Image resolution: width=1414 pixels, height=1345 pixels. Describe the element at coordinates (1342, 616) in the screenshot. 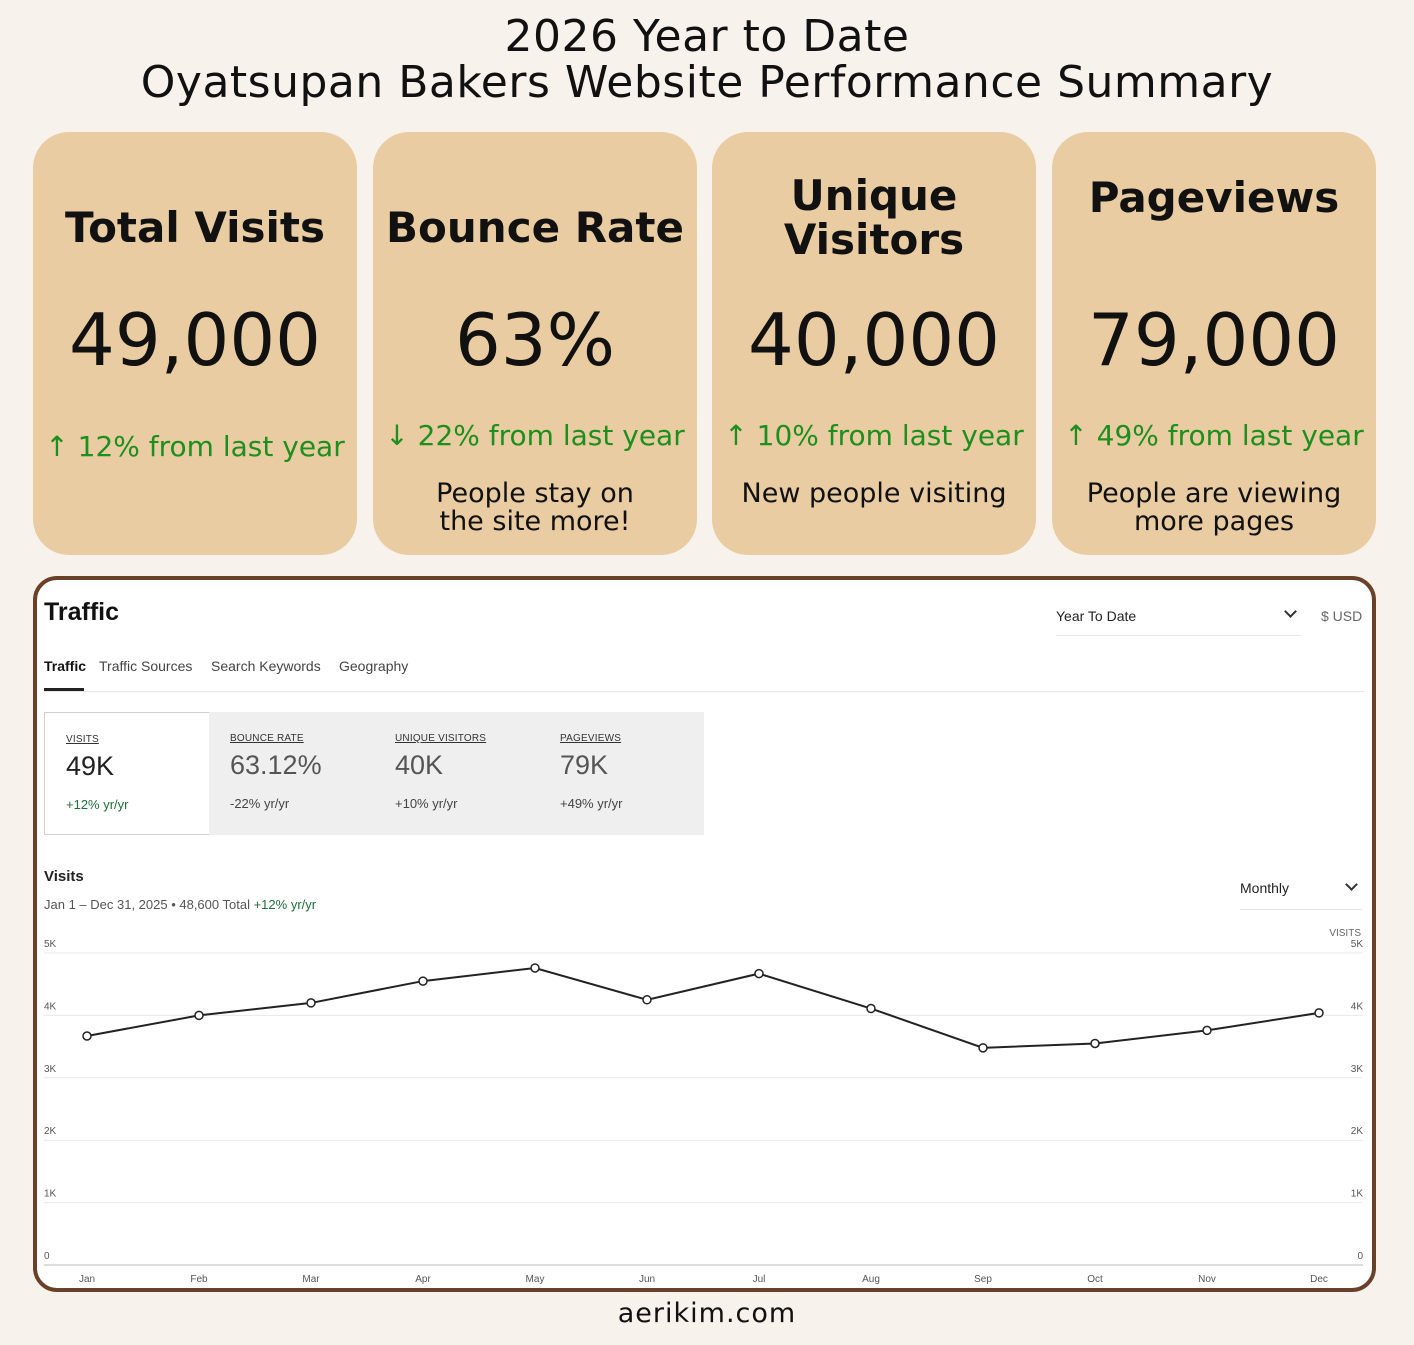

I see `currency-label: $ USD` at that location.